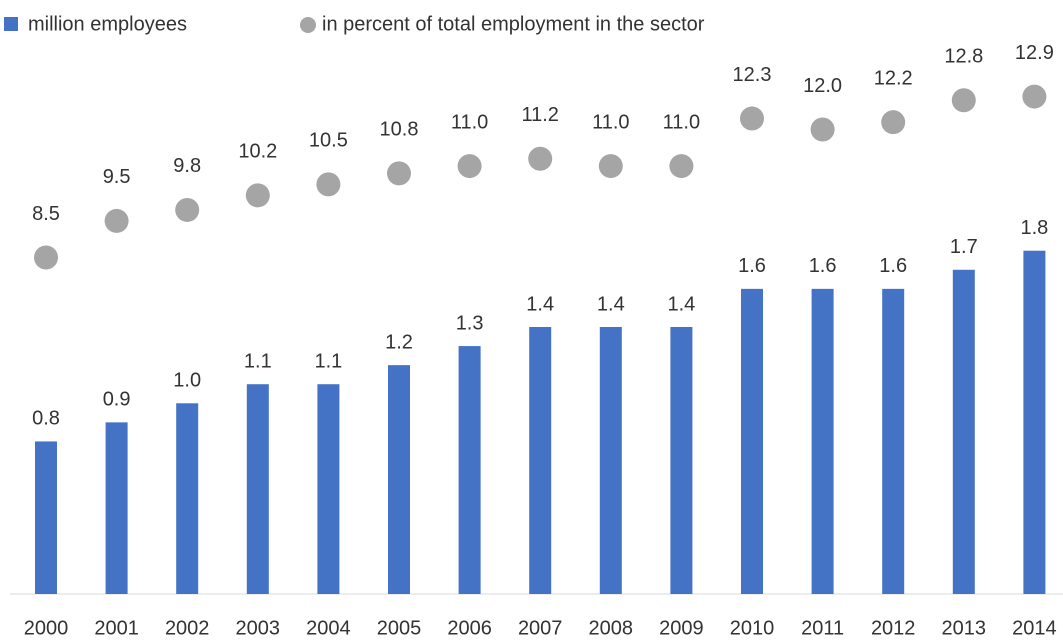 The width and height of the screenshot is (1063, 640). Describe the element at coordinates (540, 628) in the screenshot. I see `x-tick-label: 2007` at that location.